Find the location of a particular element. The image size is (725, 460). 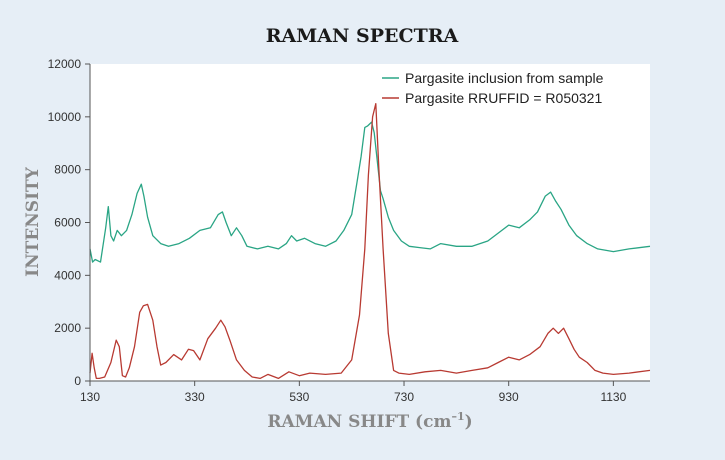

x-axis-title-main: RAMAN SHIFT (cm is located at coordinates (359, 422).